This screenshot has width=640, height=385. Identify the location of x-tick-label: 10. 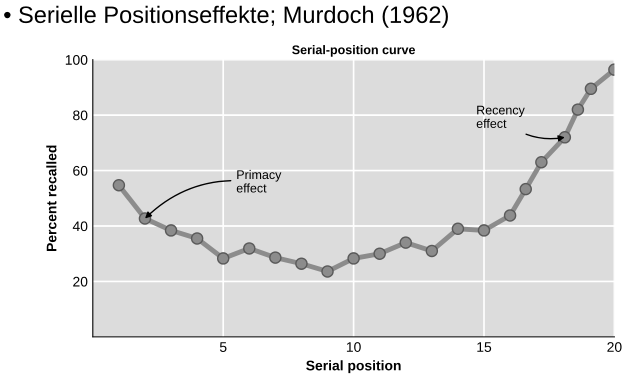
(353, 347).